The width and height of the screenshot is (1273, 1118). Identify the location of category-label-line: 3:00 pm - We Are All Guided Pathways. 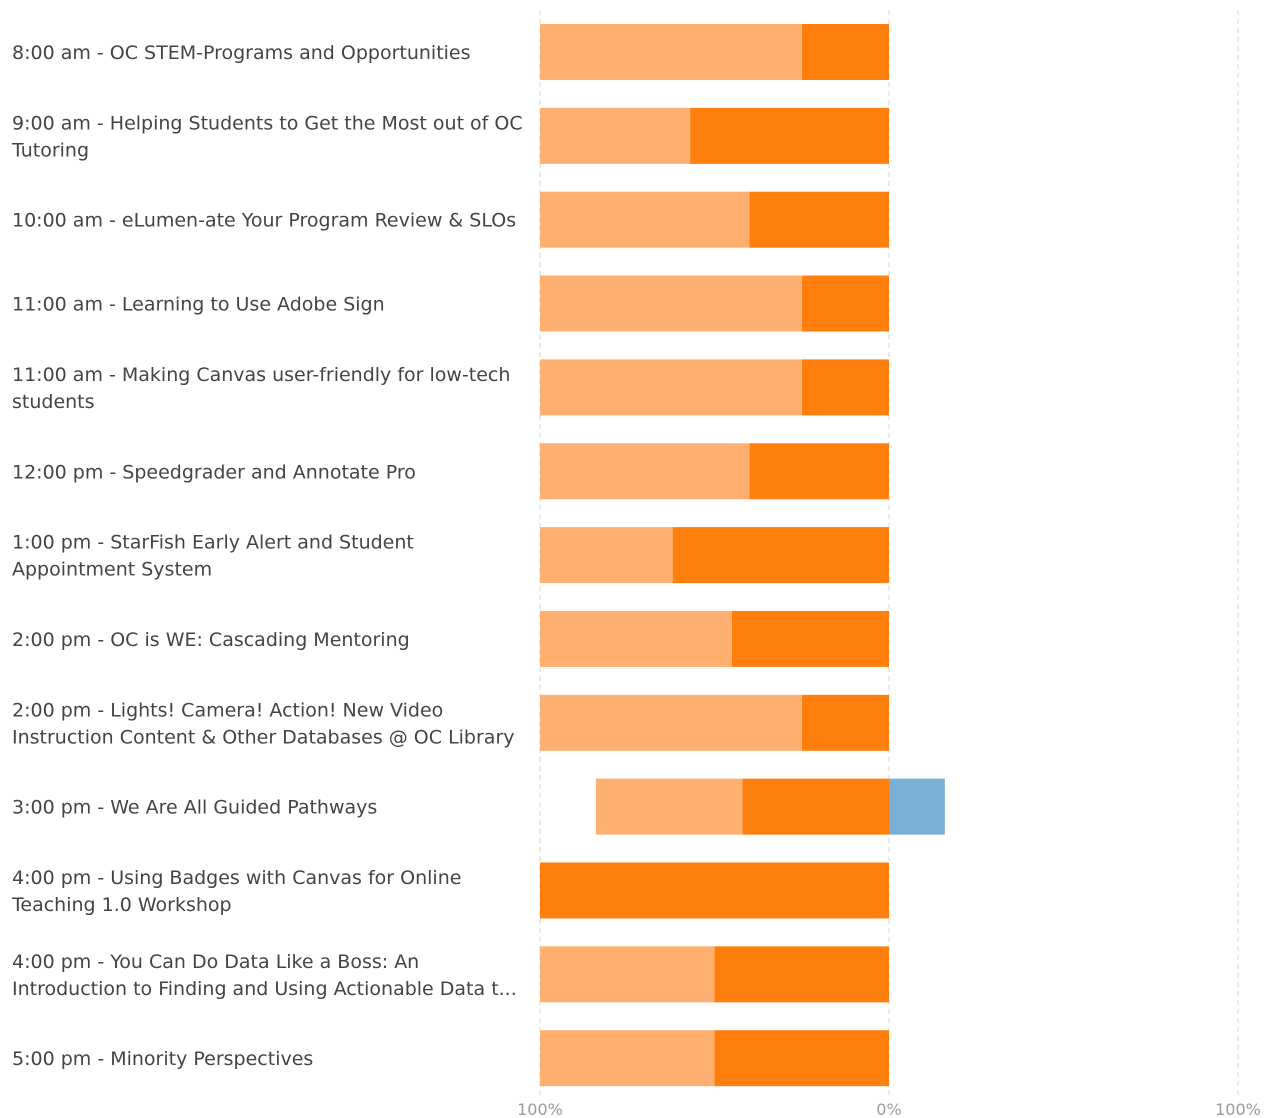
(194, 808).